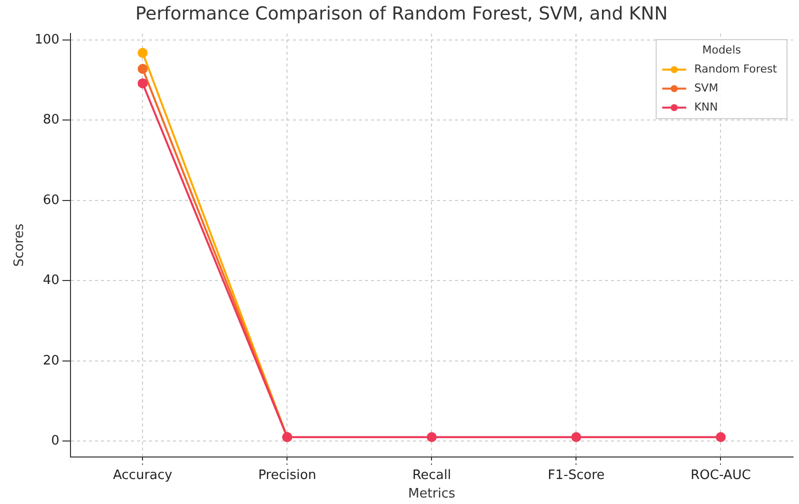 This screenshot has height=504, width=799. Describe the element at coordinates (720, 475) in the screenshot. I see `x-tick-label: ROC-AUC` at that location.